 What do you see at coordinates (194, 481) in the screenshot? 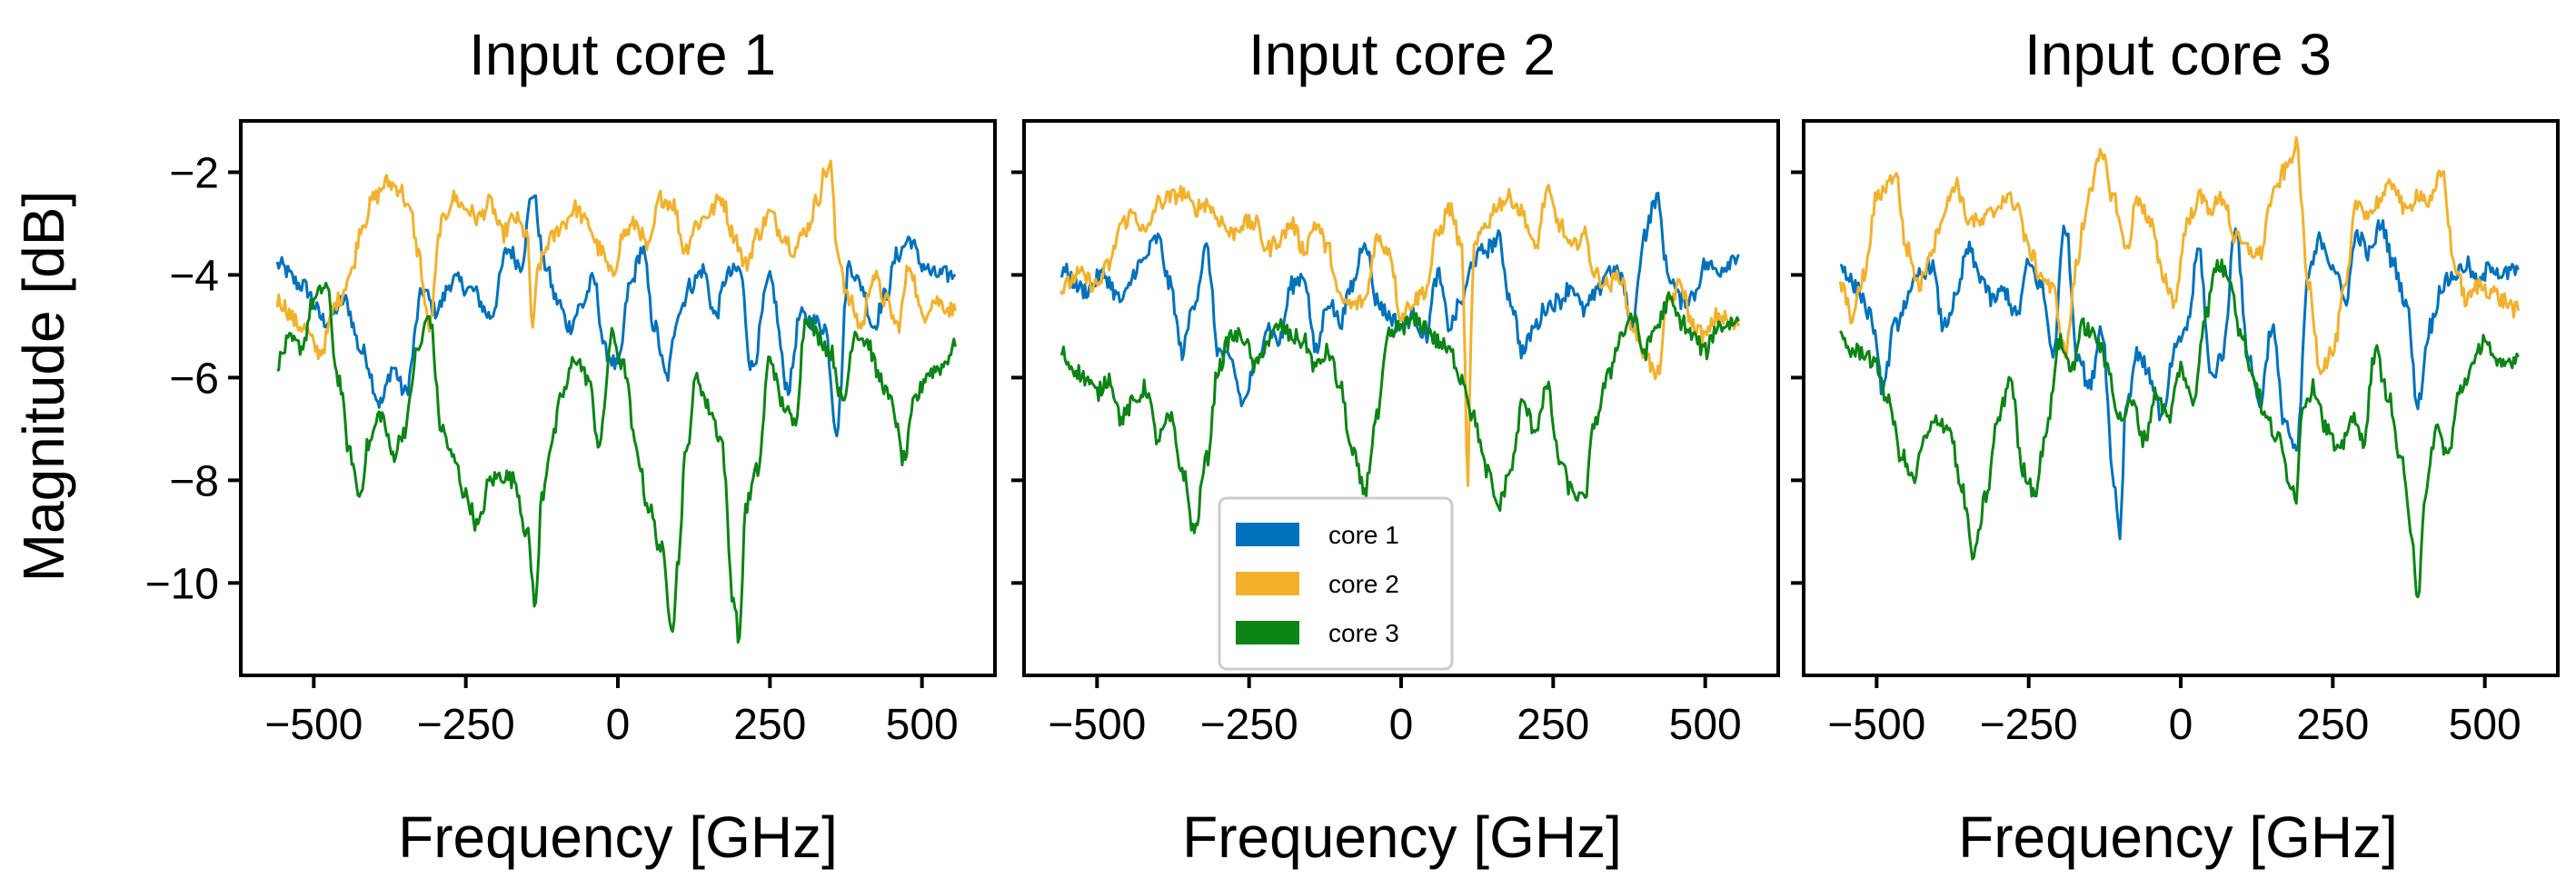
I see `y-tick-label: −8` at bounding box center [194, 481].